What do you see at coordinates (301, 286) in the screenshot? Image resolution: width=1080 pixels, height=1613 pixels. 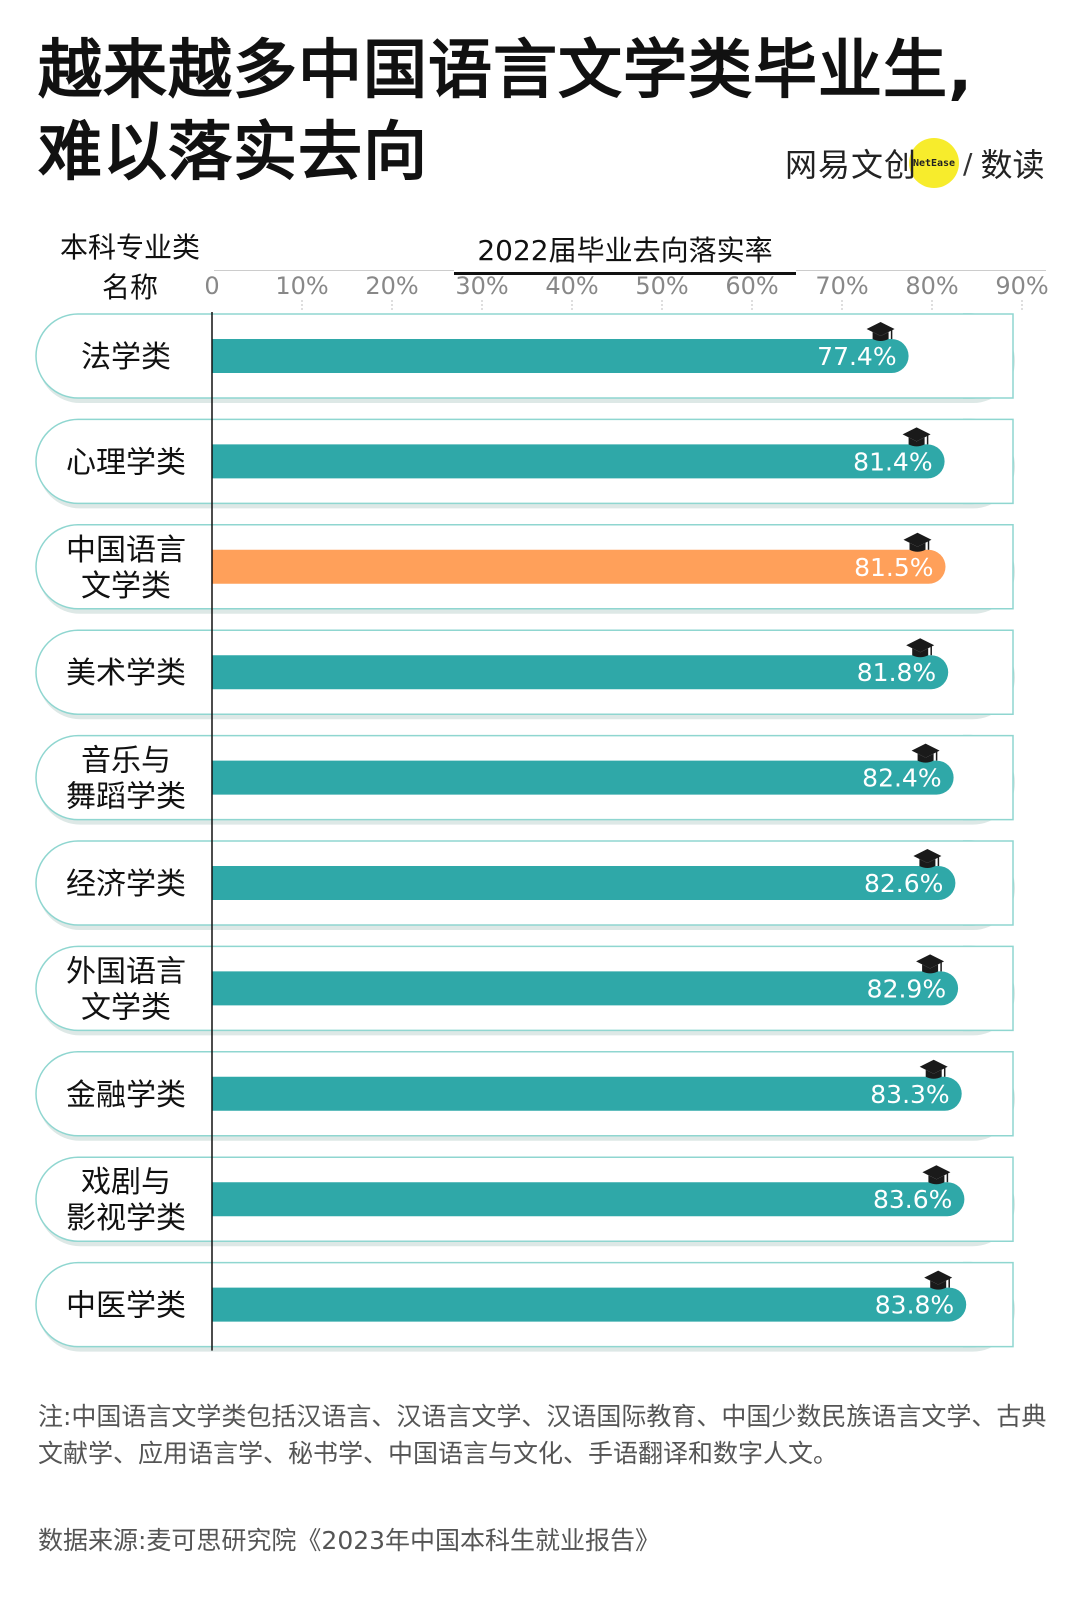 I see `x-tick-label: 10%` at bounding box center [301, 286].